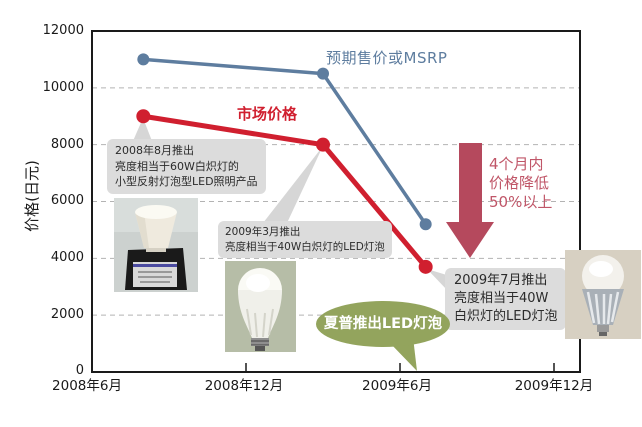 This screenshot has height=427, width=642. I want to click on y-tick-0: 0, so click(79, 370).